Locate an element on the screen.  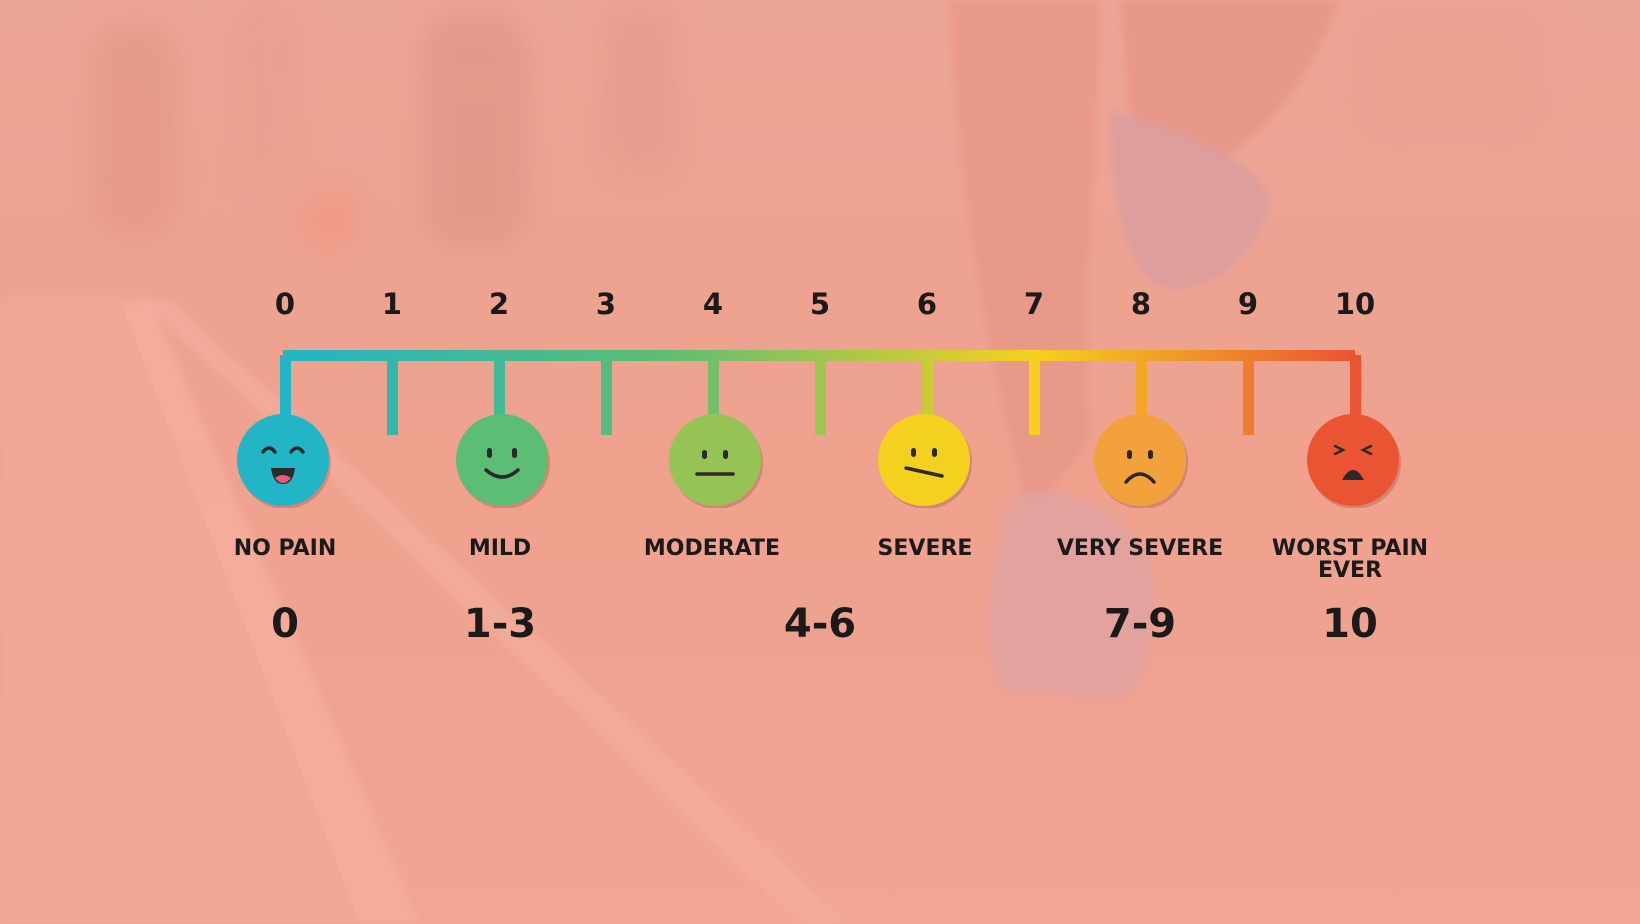
scale-number: 1 is located at coordinates (392, 304).